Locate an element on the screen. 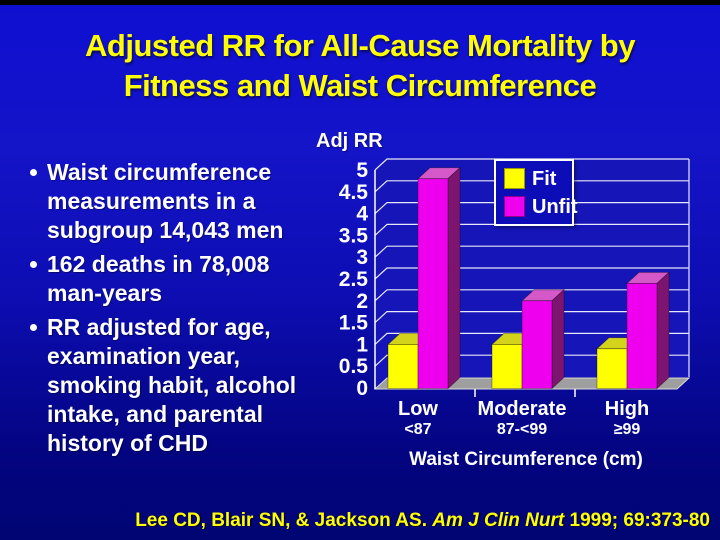  chart-legend: Fit Unfit is located at coordinates (536, 192).